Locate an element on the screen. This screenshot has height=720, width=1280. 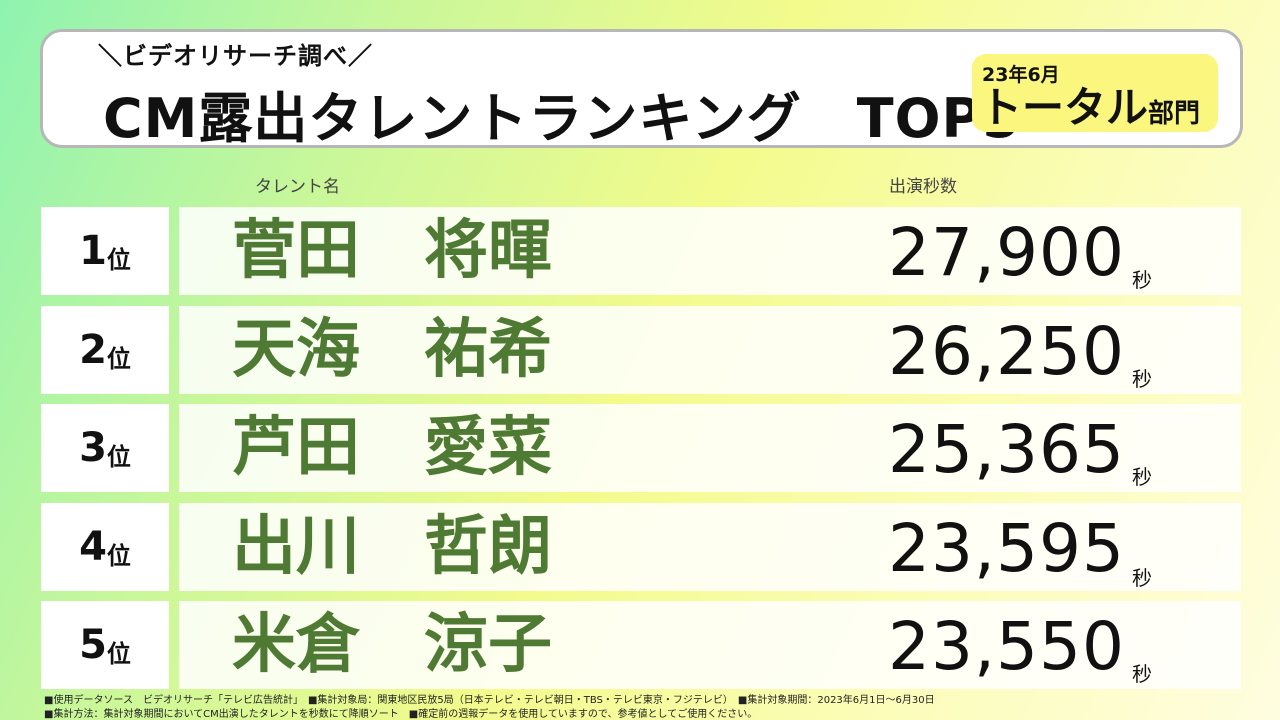
rank-number: 5 is located at coordinates (93, 645).